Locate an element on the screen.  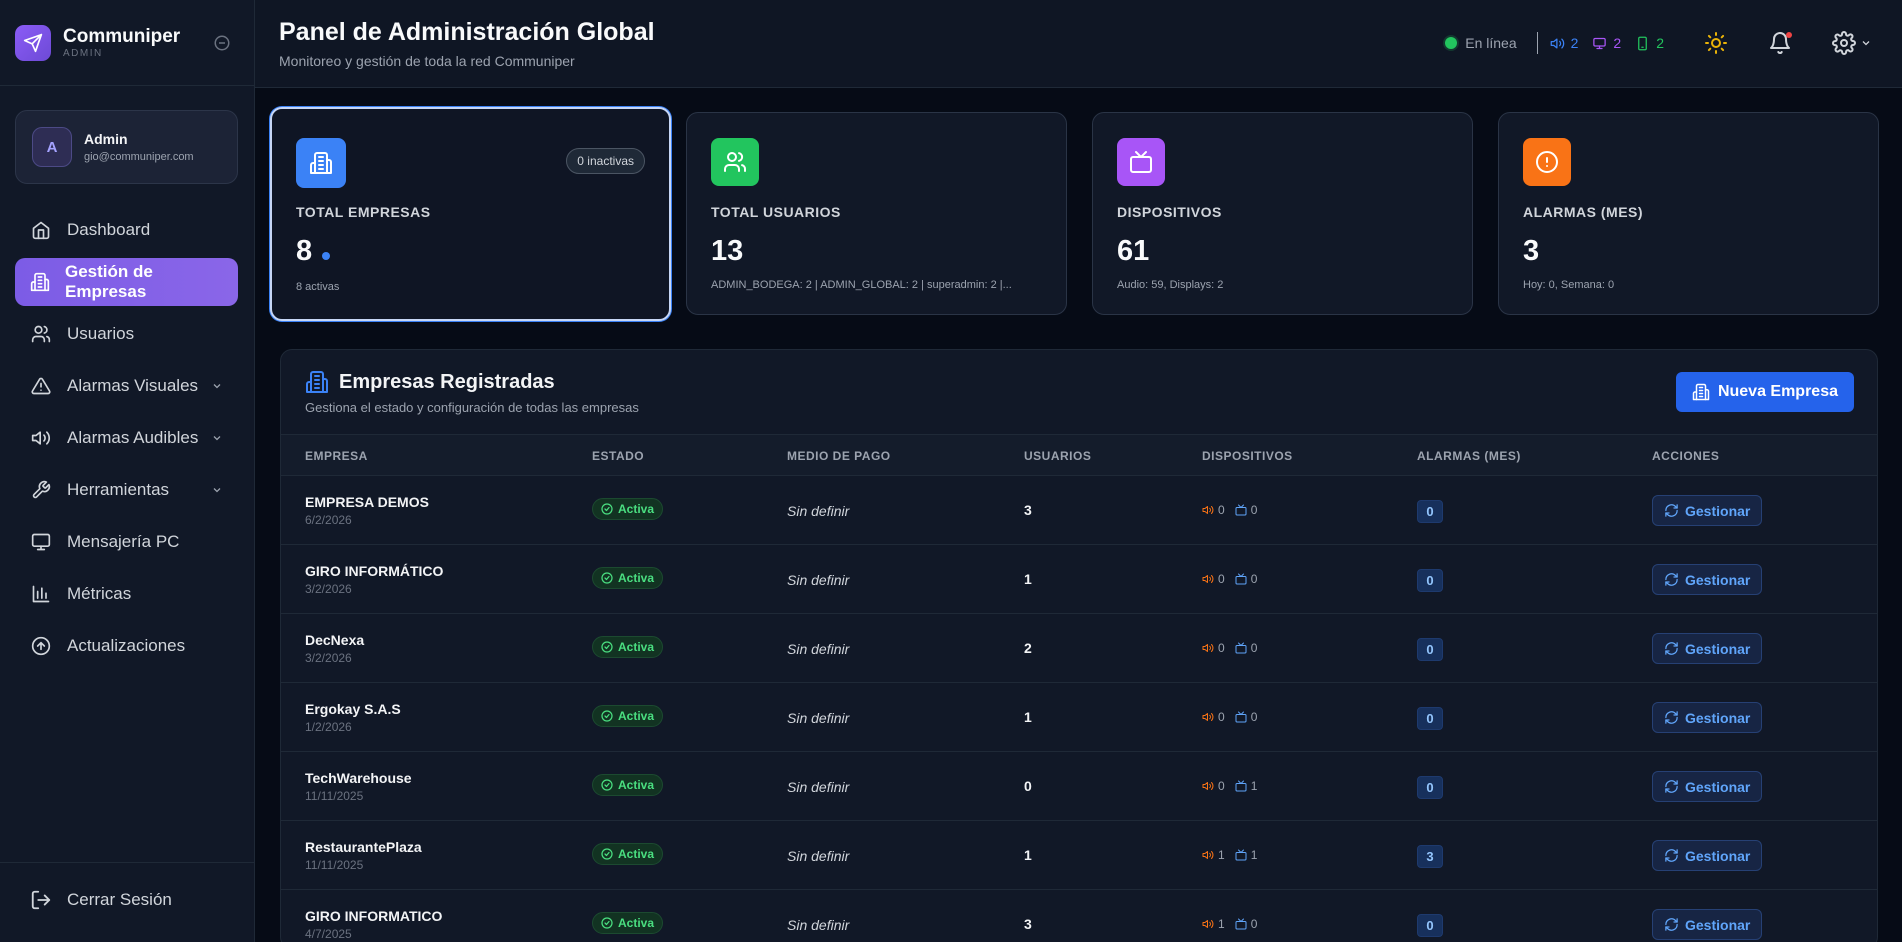
sidebar-item-gestion-de-empresas: Gestión de Empresas is located at coordinates (126, 282).